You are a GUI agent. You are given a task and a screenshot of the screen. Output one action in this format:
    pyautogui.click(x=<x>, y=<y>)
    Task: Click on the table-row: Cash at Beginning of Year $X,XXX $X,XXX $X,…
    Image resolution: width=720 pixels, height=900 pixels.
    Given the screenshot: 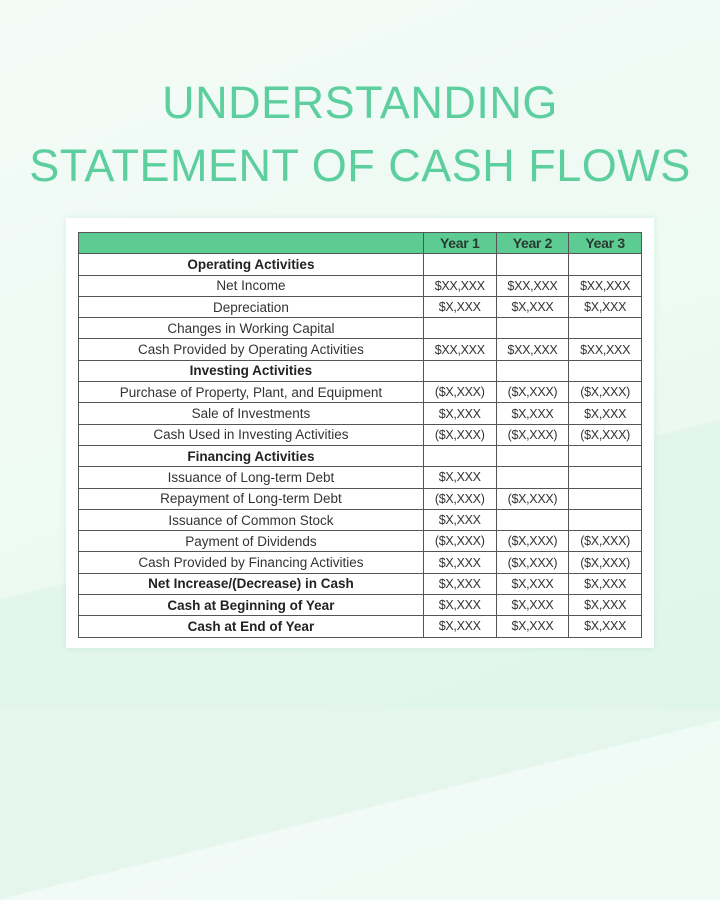 What is the action you would take?
    pyautogui.click(x=360, y=605)
    